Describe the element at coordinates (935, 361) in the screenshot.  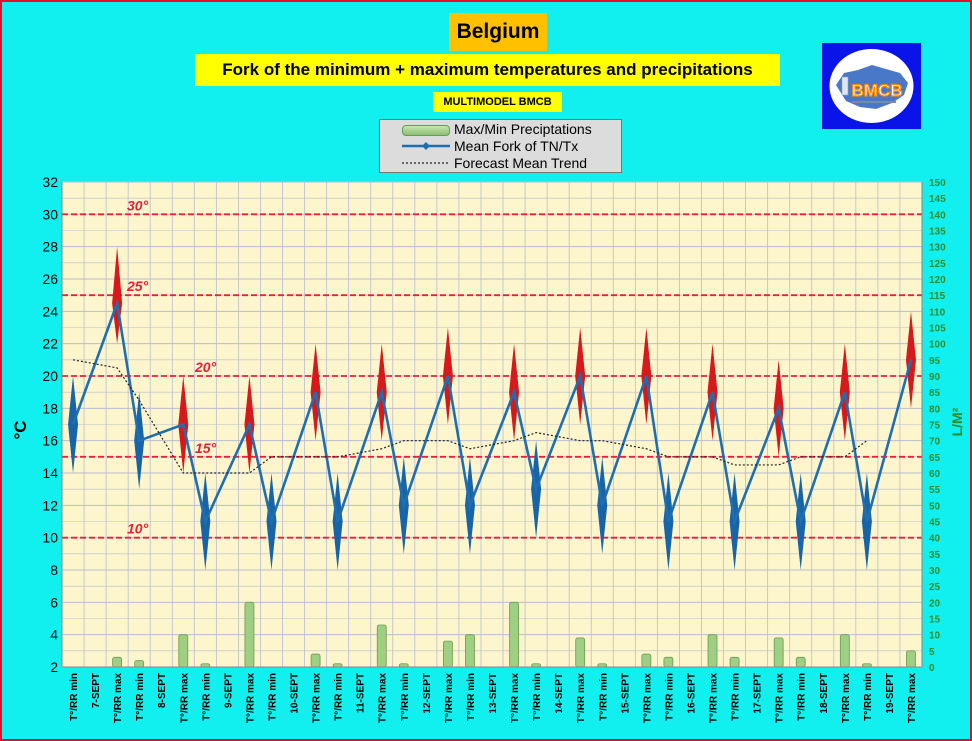
I see `y2-tick-label: 95` at that location.